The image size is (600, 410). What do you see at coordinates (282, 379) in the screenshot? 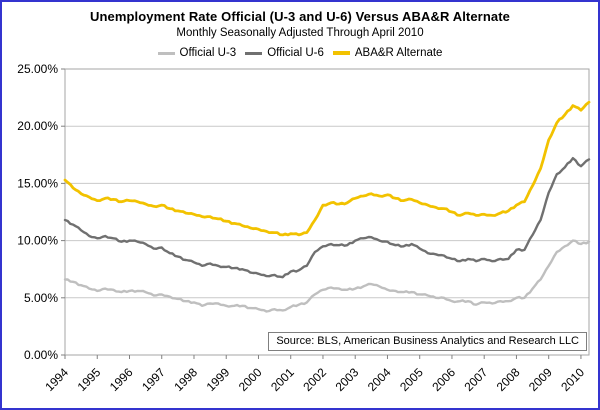
I see `x-tick-label: 2001` at bounding box center [282, 379].